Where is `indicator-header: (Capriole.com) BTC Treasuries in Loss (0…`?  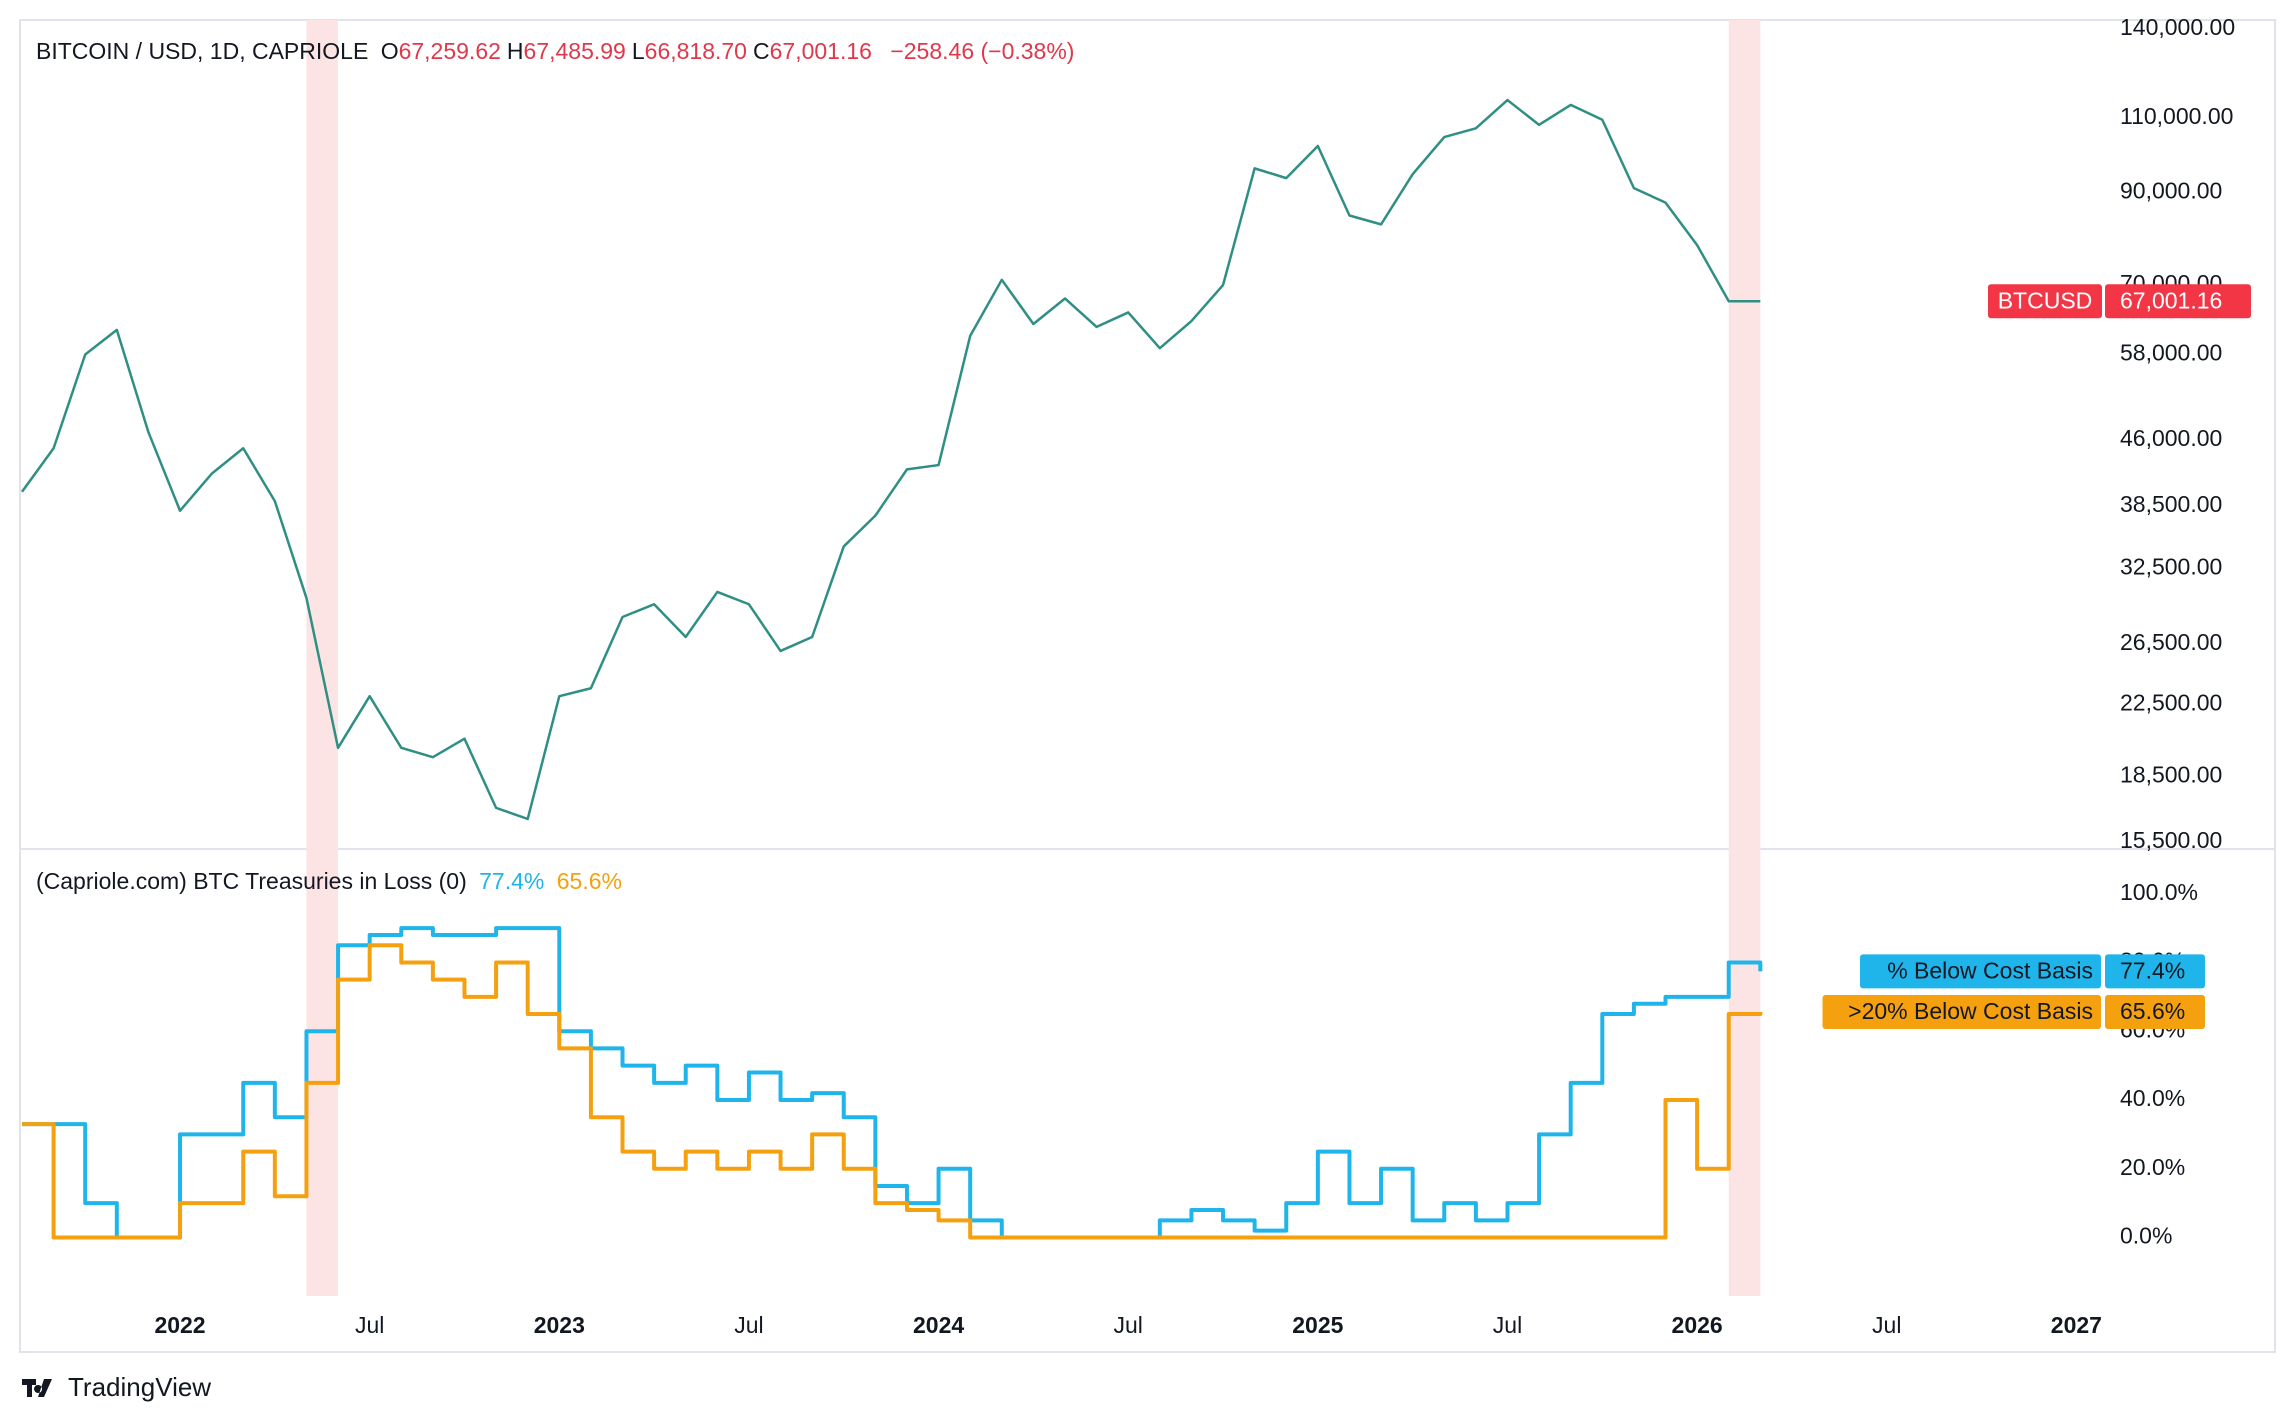 indicator-header: (Capriole.com) BTC Treasuries in Loss (0… is located at coordinates (332, 881).